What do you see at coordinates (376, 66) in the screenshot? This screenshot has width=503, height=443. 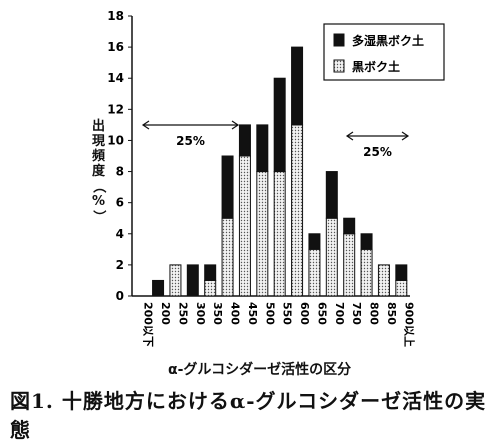 I see `legend-label: 黒ボク土` at bounding box center [376, 66].